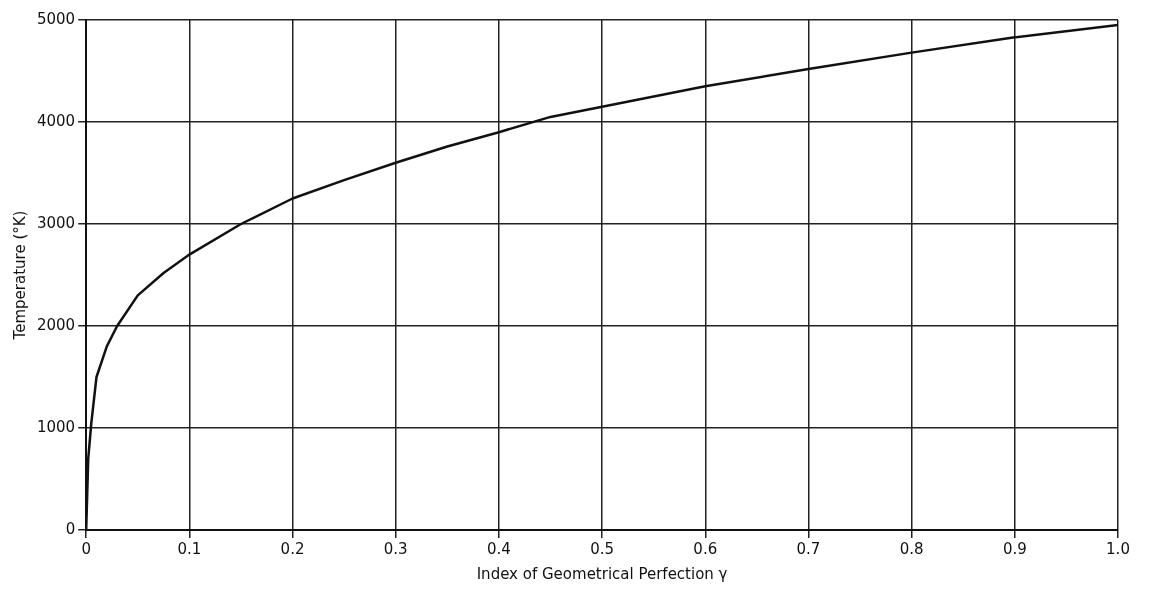  Describe the element at coordinates (911, 548) in the screenshot. I see `x-tick-label: 0.8` at that location.